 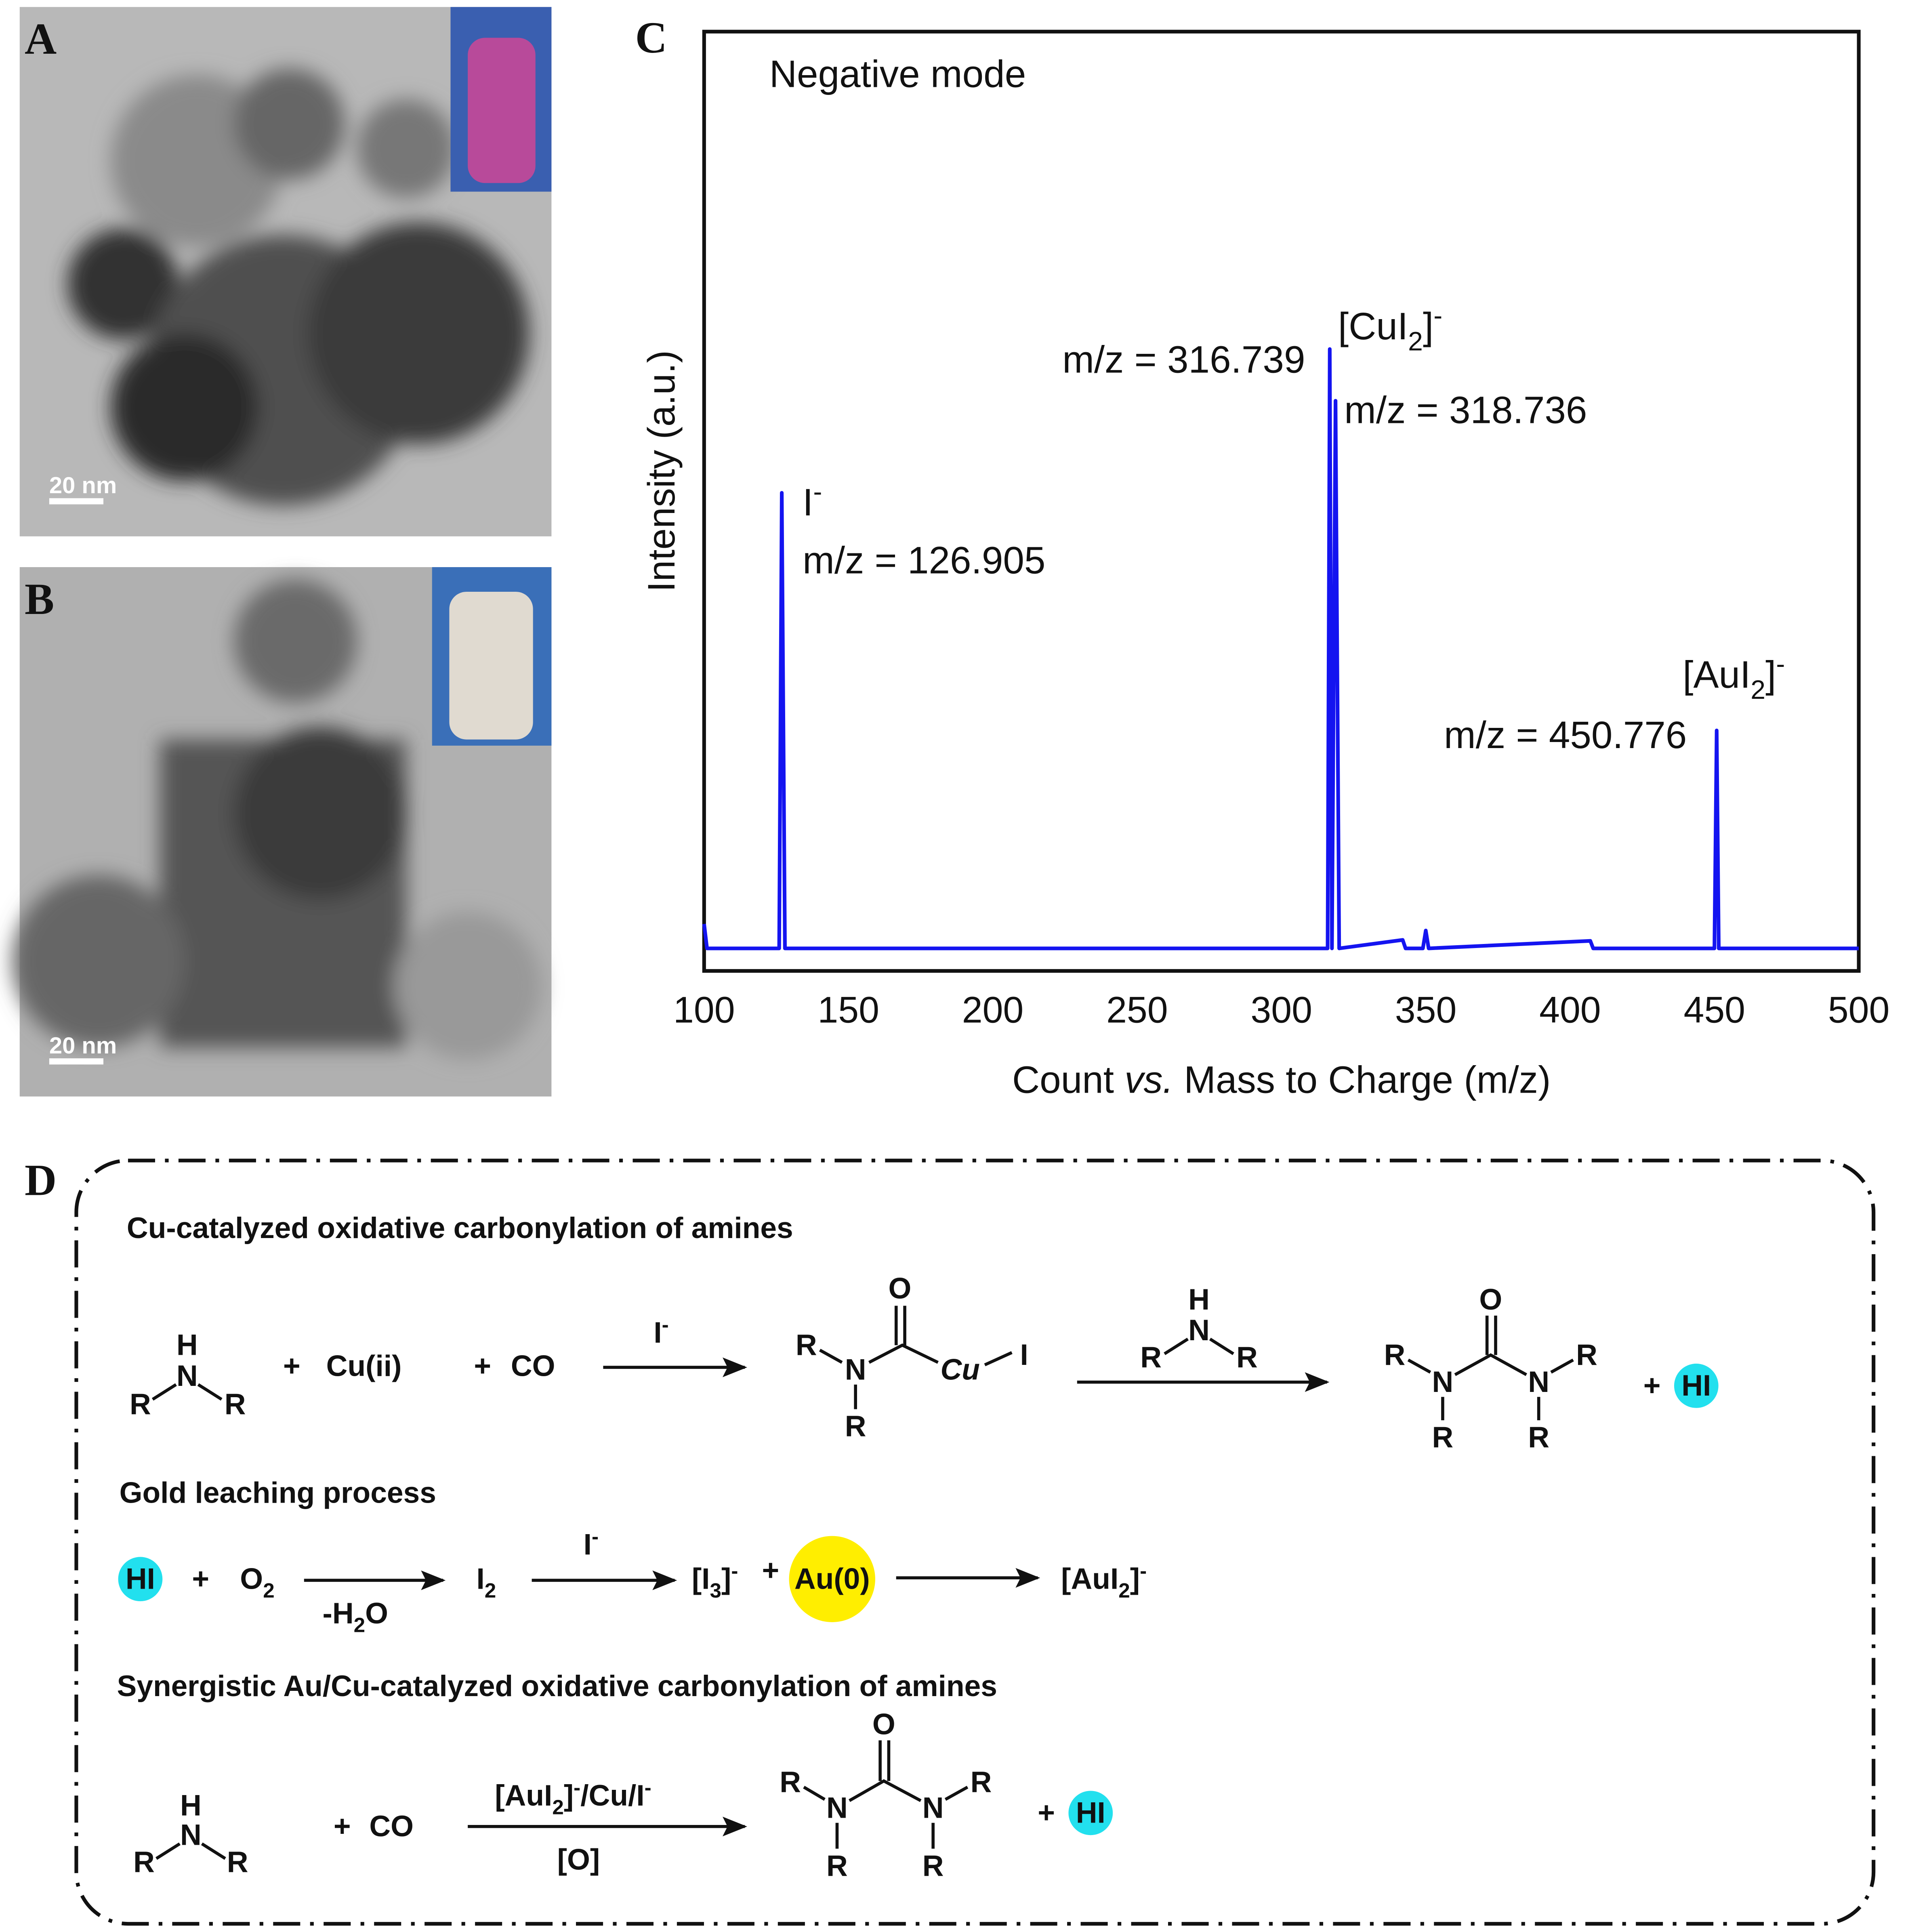 I want to click on atom: /Cu/I, so click(x=612, y=1795).